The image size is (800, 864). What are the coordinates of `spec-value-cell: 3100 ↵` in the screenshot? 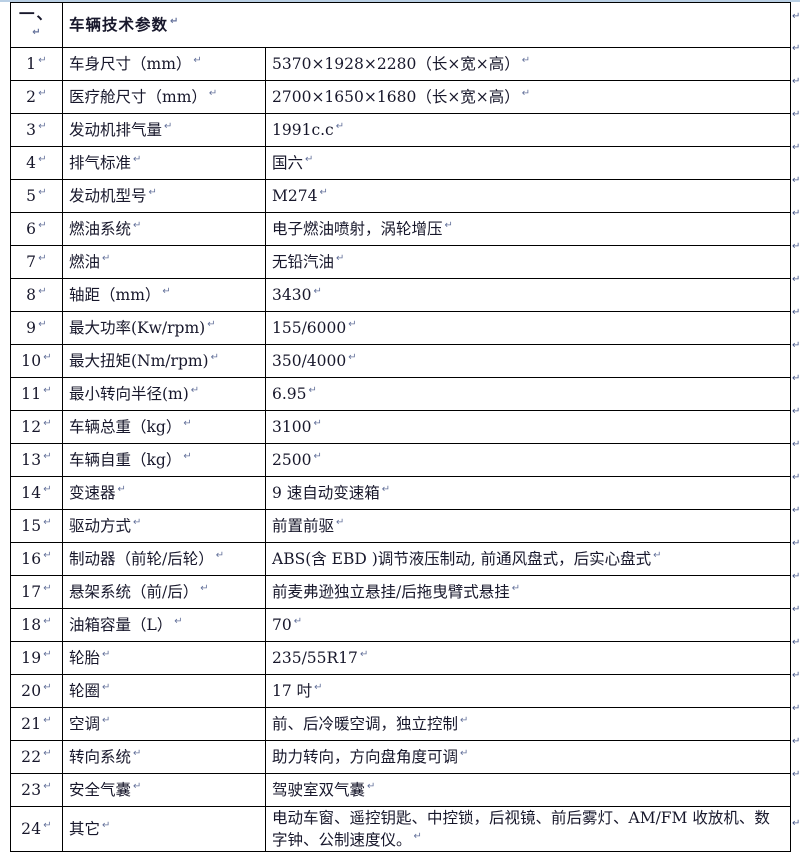 It's located at (528, 427).